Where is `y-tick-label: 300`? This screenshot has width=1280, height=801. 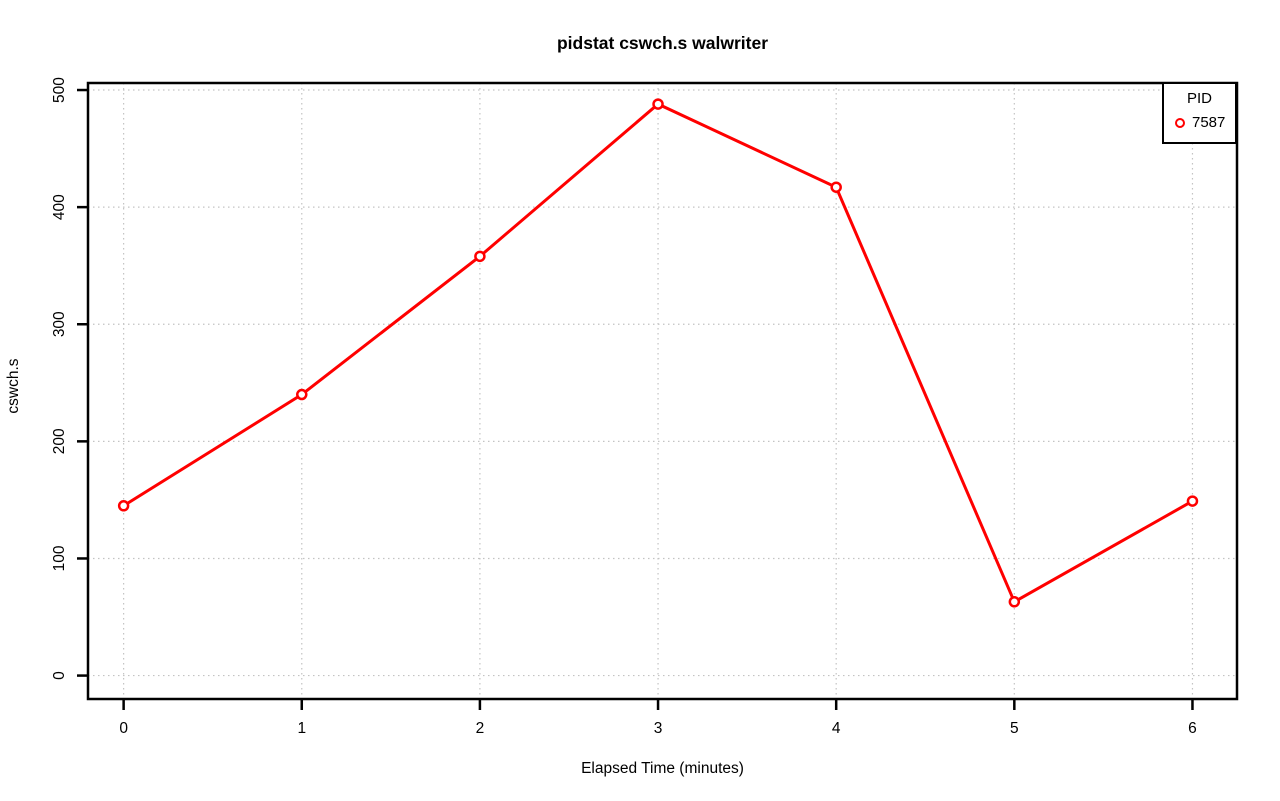
y-tick-label: 300 is located at coordinates (59, 324).